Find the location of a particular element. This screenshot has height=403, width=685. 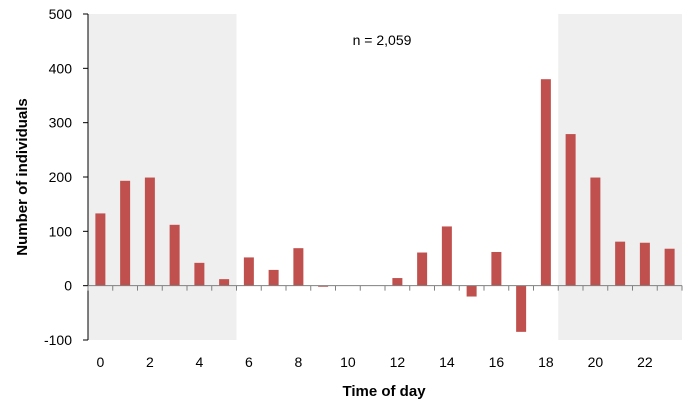

x-tick-label-0: 0 is located at coordinates (100, 362).